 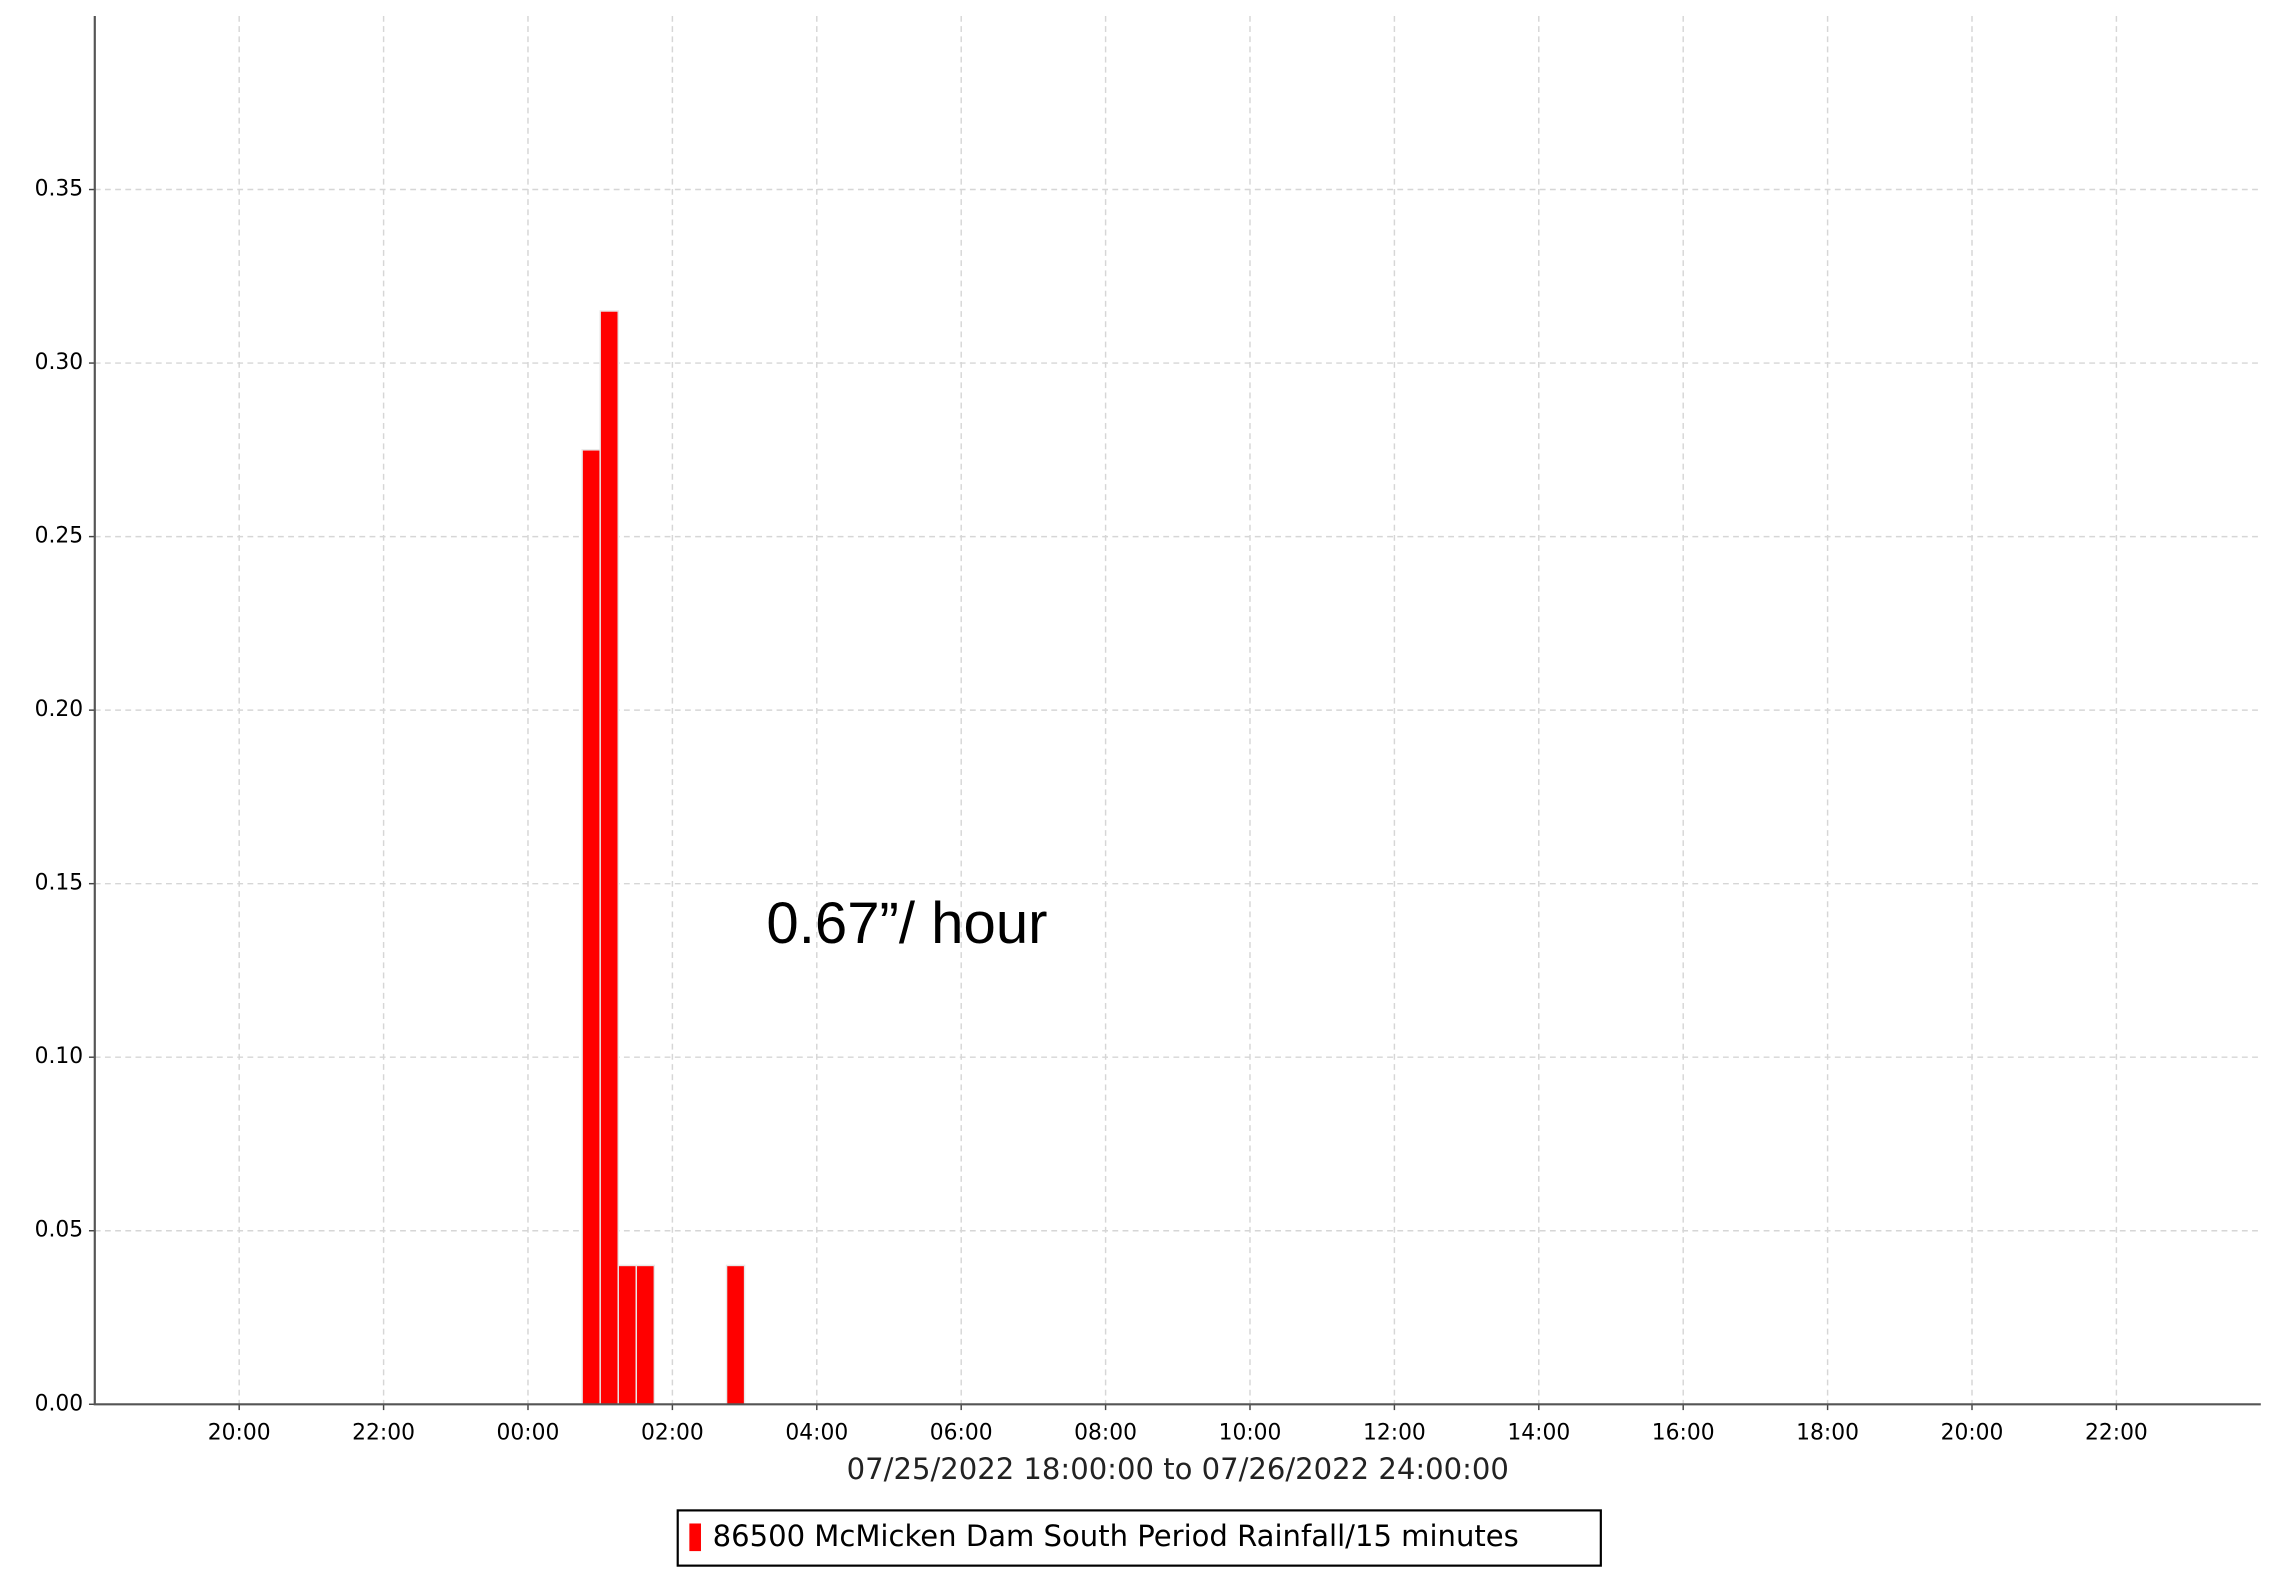 I want to click on y-tick-label: 0.05, so click(x=59, y=1230).